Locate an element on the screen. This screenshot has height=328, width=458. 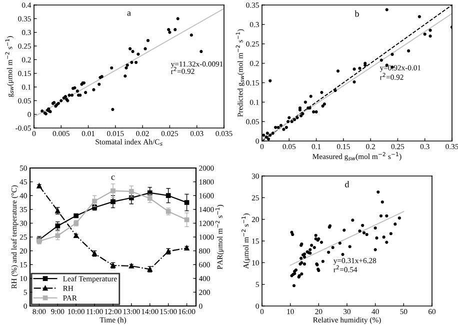
chart-title: a is located at coordinates (129, 14).